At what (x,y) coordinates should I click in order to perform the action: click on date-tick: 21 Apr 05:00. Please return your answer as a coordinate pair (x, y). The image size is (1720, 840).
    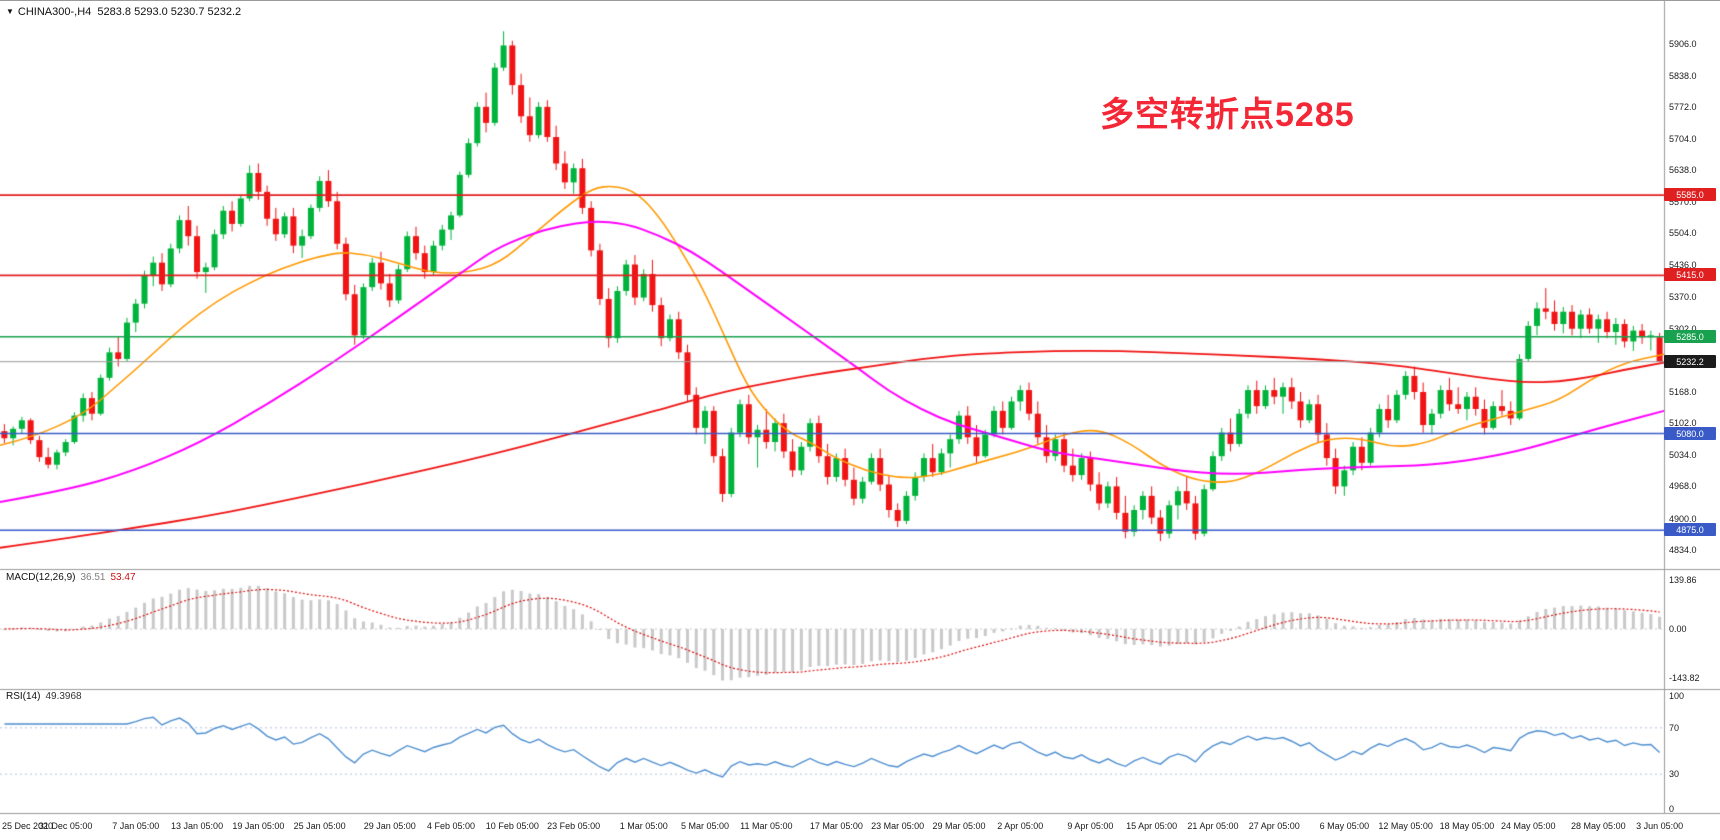
    Looking at the image, I should click on (1213, 826).